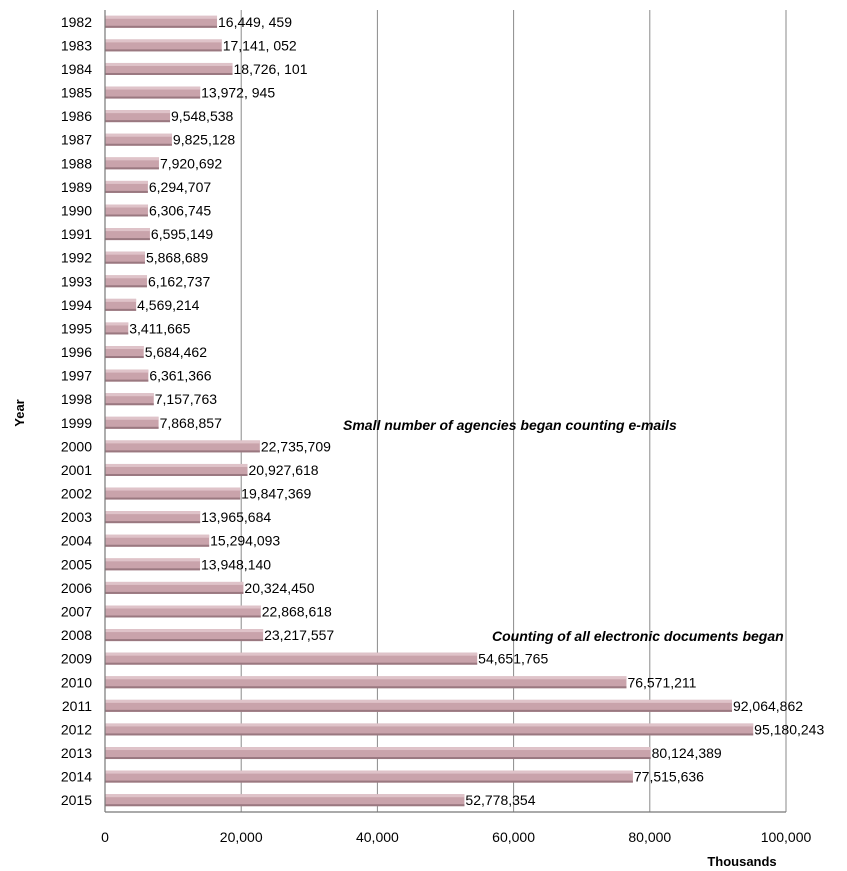 Image resolution: width=847 pixels, height=871 pixels. I want to click on year-label-1998: 1998, so click(76, 399).